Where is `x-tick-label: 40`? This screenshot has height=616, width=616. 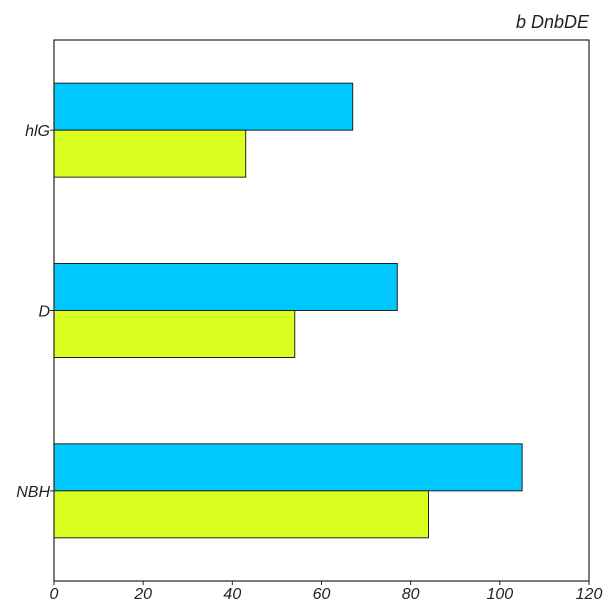
x-tick-label: 40 is located at coordinates (232, 594).